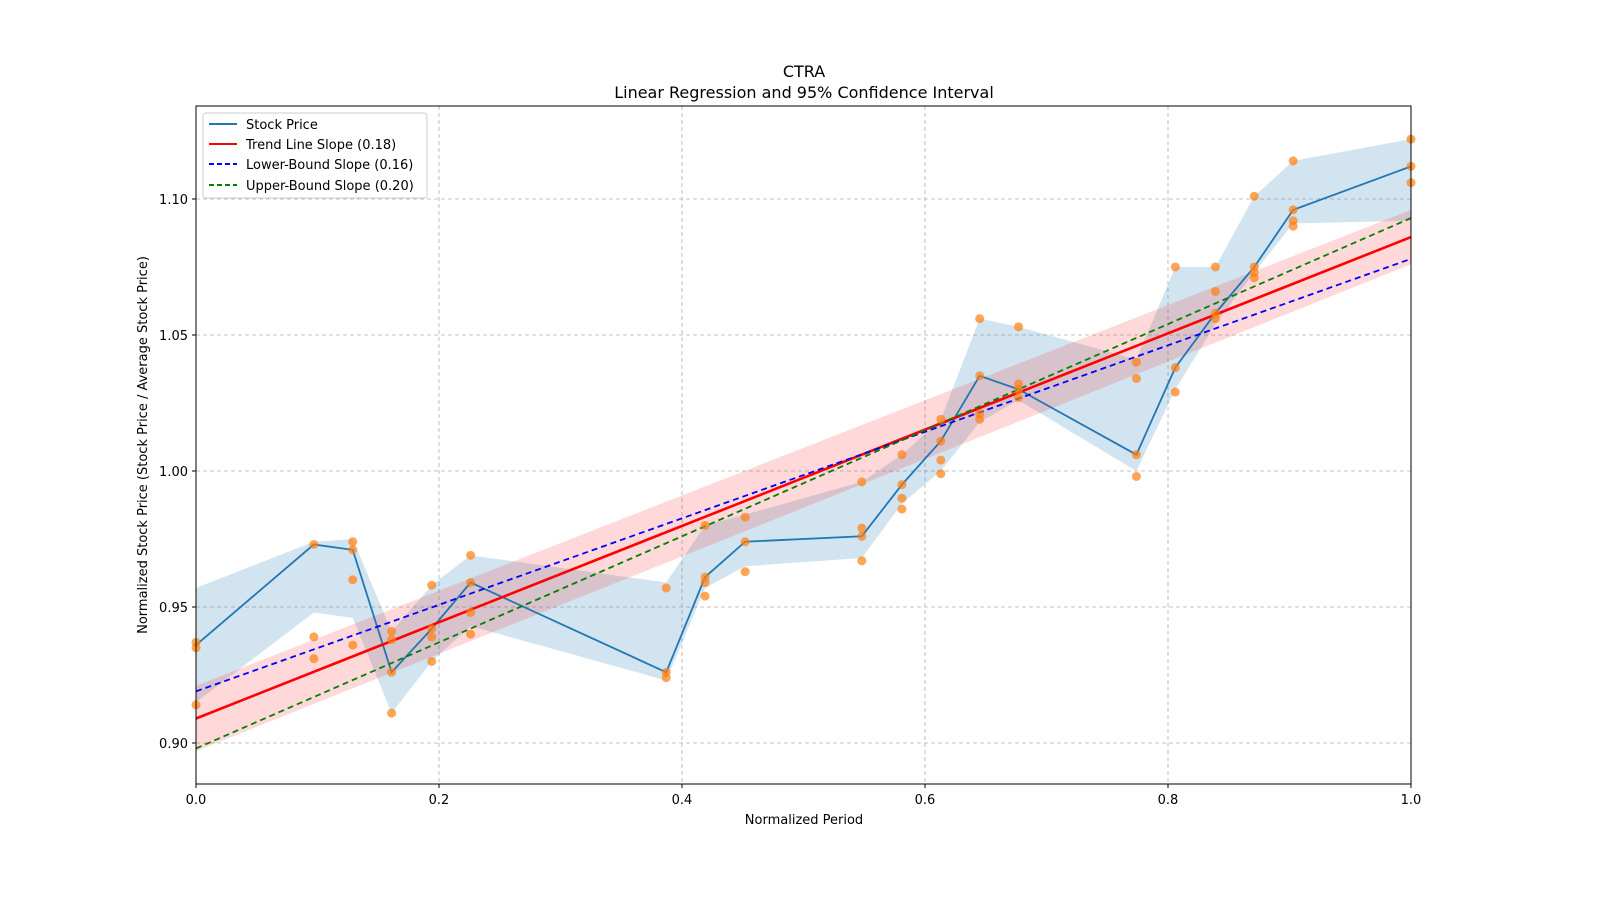 This screenshot has height=900, width=1600. What do you see at coordinates (1411, 800) in the screenshot?
I see `x-tick-label: 1.0` at bounding box center [1411, 800].